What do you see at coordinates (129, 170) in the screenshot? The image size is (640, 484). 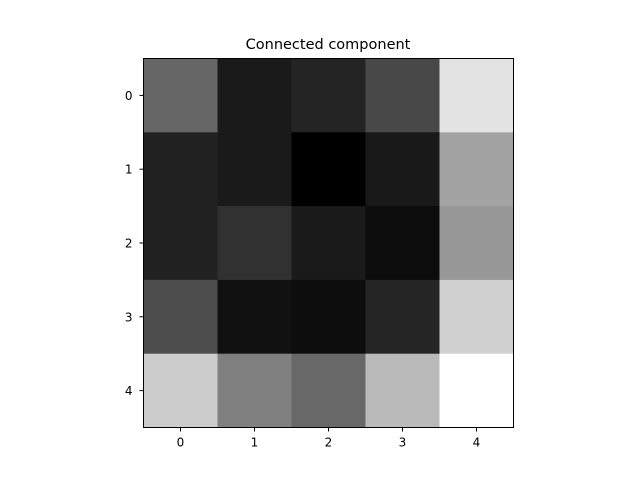 I see `y-tick-label-1: 1` at bounding box center [129, 170].